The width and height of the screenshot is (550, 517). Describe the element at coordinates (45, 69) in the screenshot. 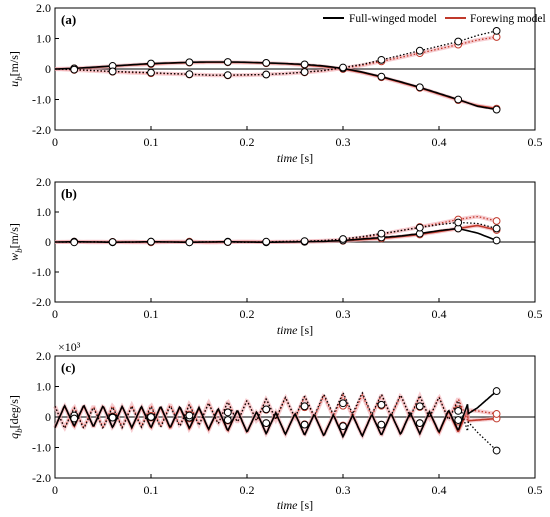

I see `panel-a-yticks: 2.0 1.0 0 -1.0 -2.0` at that location.